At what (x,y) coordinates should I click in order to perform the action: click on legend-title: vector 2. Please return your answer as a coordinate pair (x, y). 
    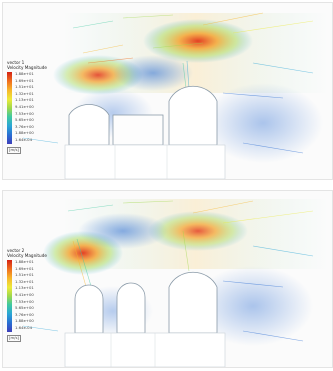
    Looking at the image, I should click on (16, 250).